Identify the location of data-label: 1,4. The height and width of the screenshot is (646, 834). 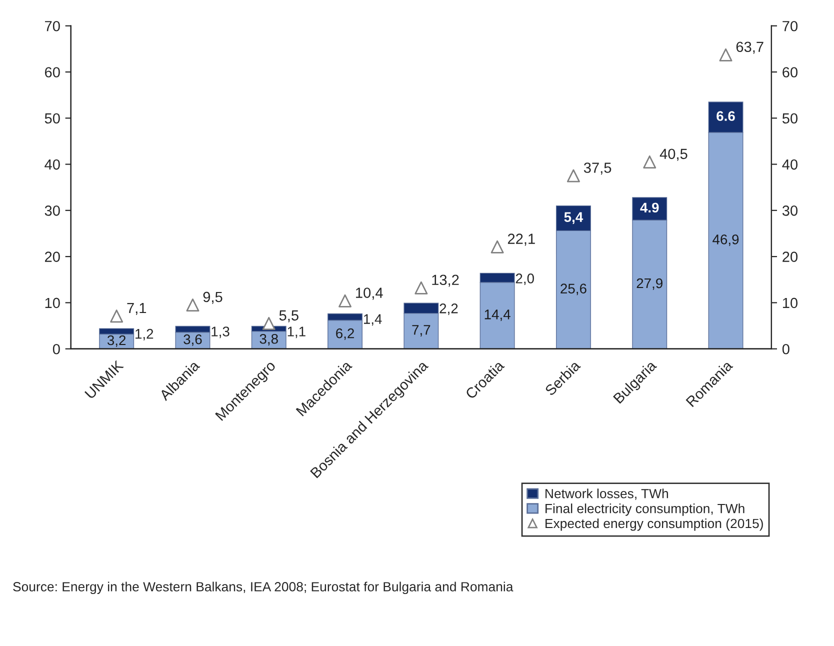
(373, 320).